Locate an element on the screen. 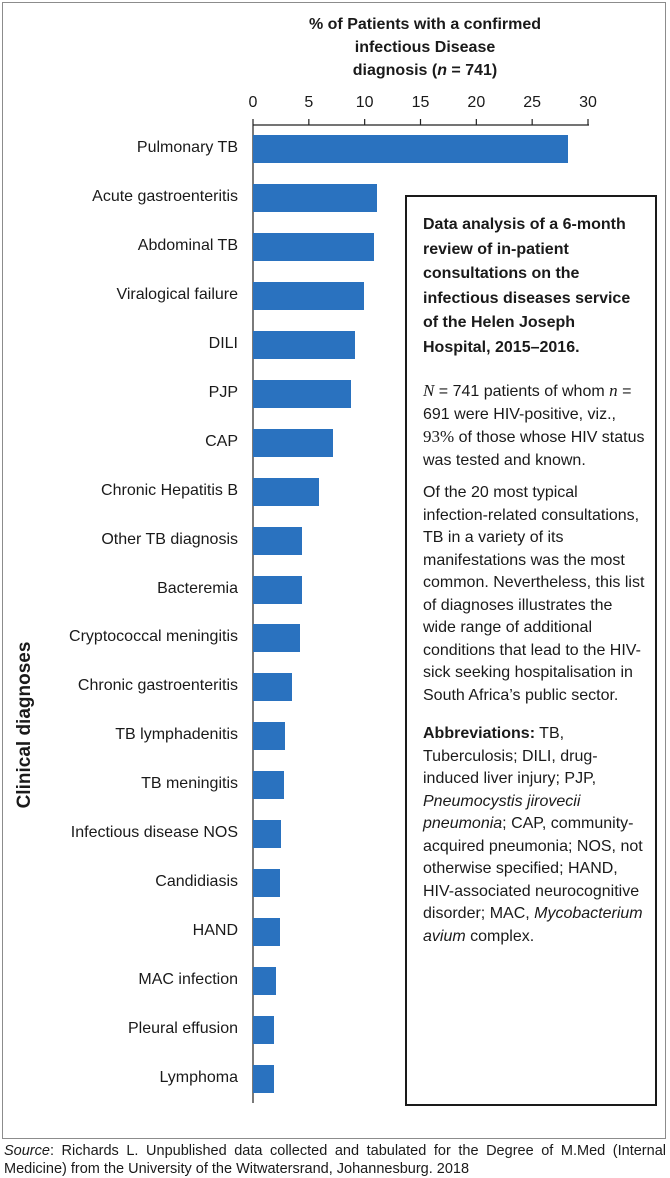  y-category-label: Candidiasis is located at coordinates (196, 881).